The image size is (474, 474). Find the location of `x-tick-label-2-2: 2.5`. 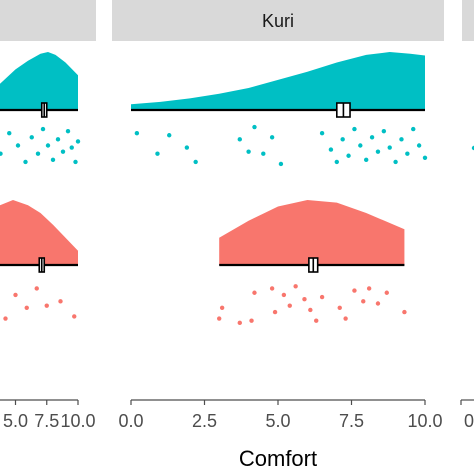

x-tick-label-2-2: 2.5 is located at coordinates (204, 421).